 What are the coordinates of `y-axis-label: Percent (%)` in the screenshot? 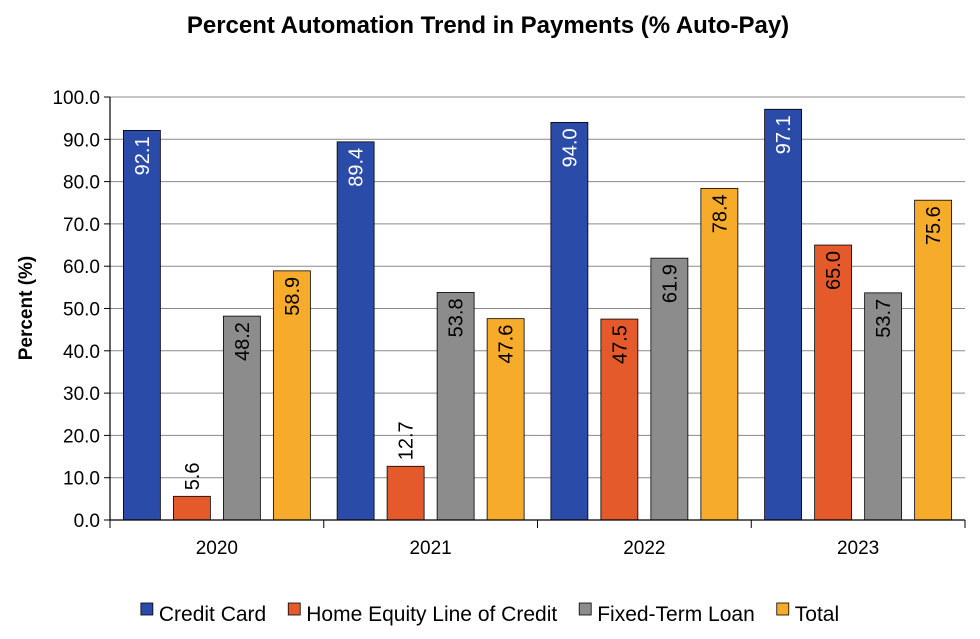 It's located at (26, 308).